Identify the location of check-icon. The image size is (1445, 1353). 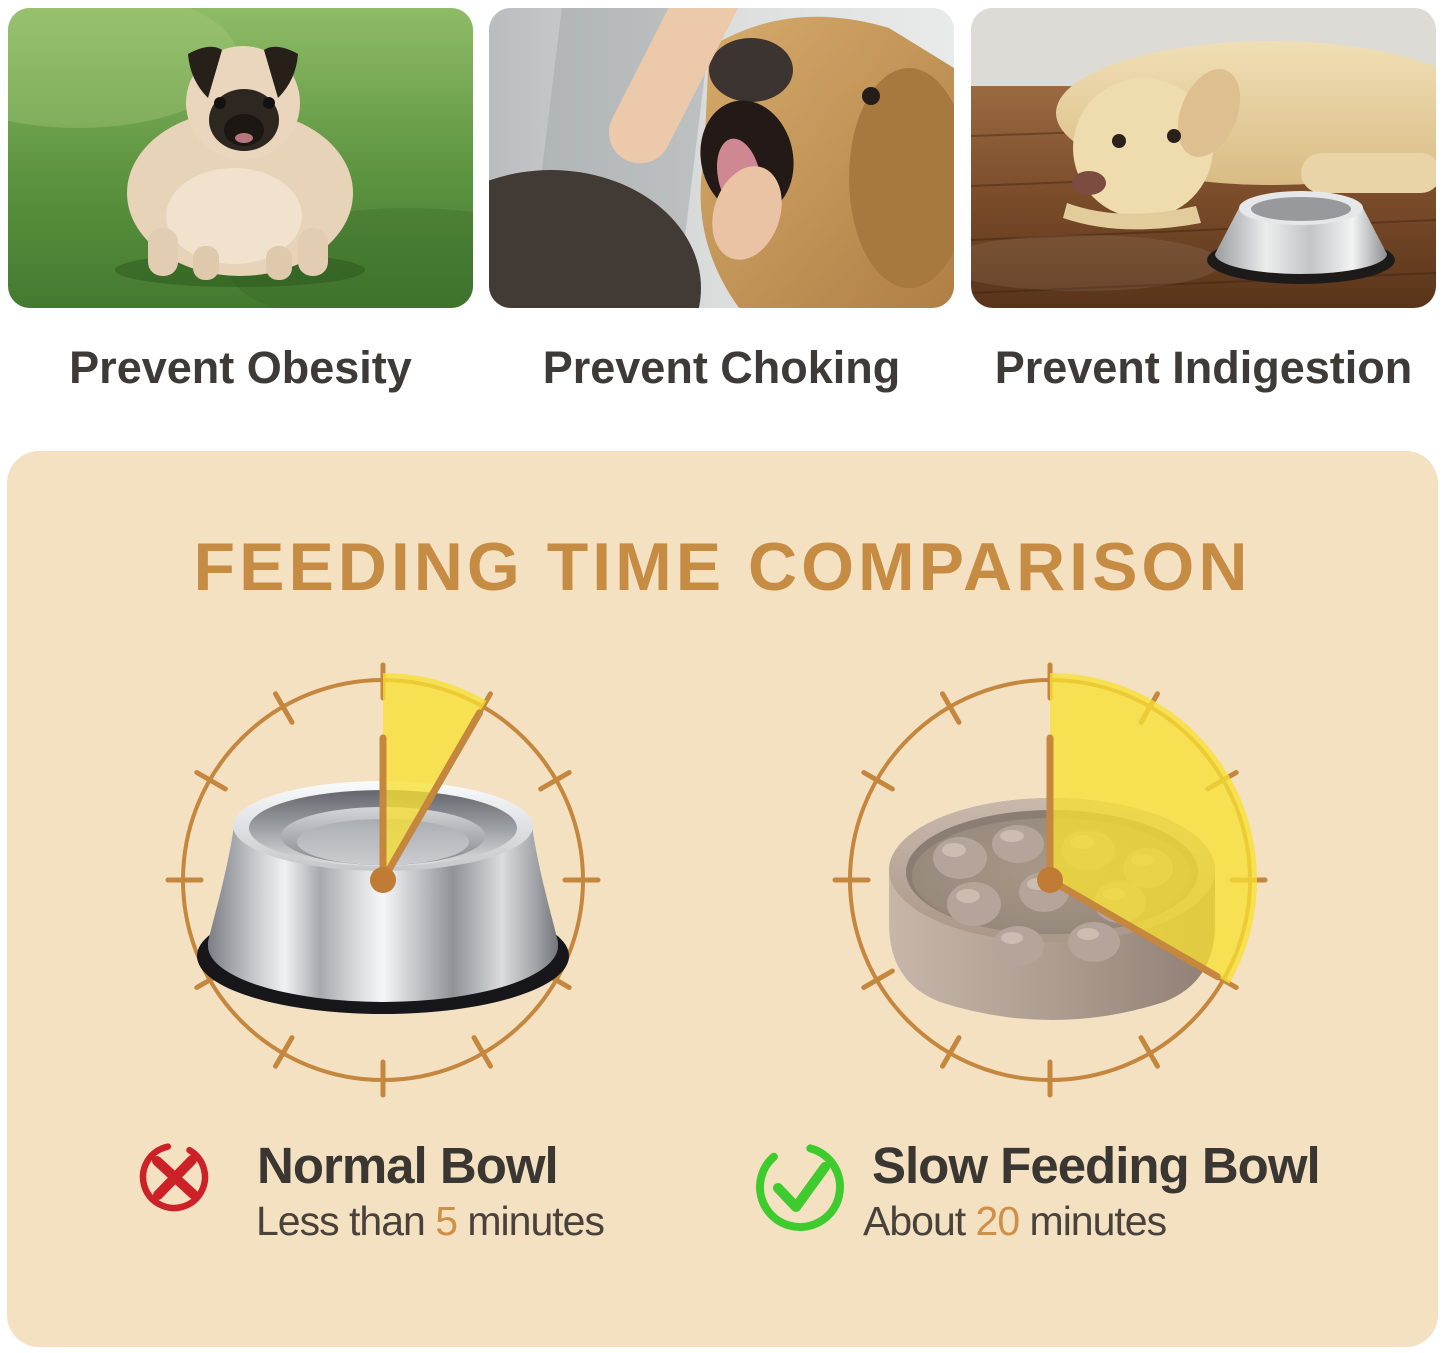
(800, 1187).